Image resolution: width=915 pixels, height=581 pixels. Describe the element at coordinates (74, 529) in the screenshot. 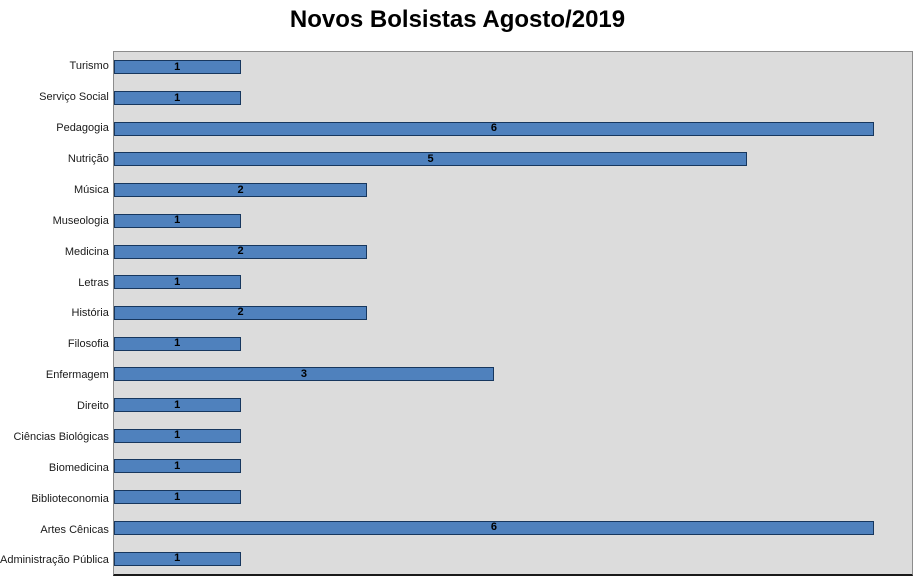

I see `category-label: Artes Cênicas` at that location.